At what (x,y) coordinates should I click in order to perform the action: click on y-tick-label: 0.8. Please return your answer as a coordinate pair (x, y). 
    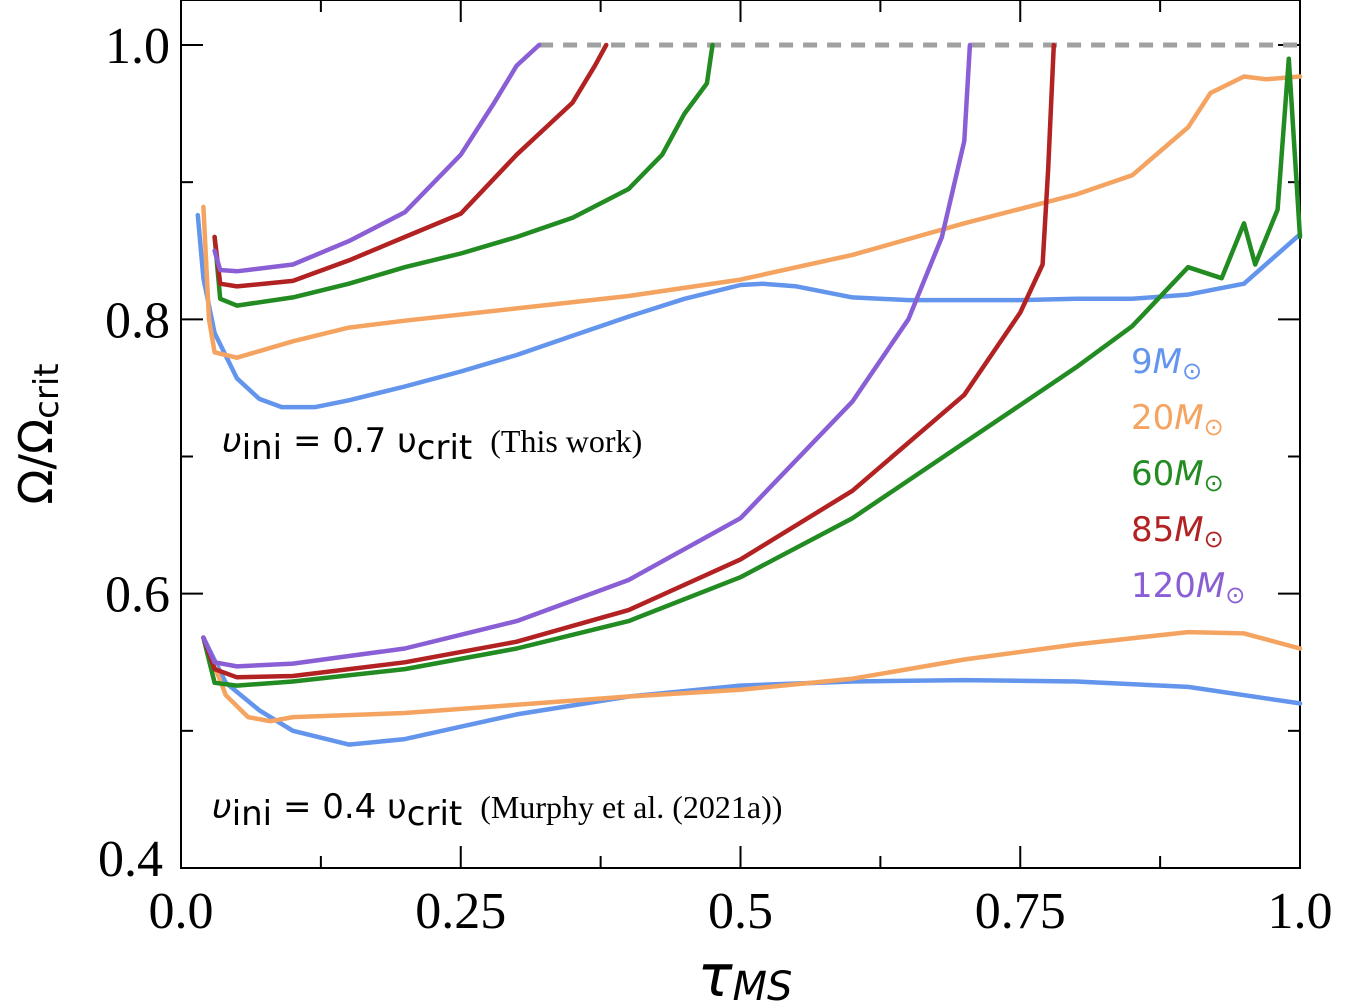
    Looking at the image, I should click on (137, 320).